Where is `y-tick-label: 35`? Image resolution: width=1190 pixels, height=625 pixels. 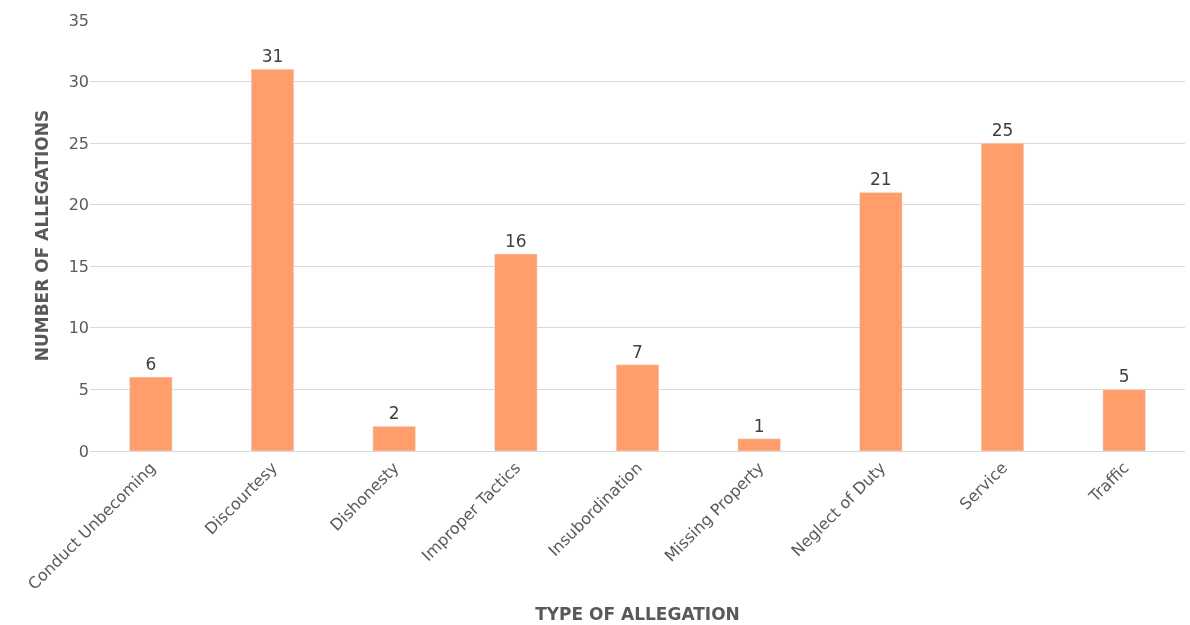 y-tick-label: 35 is located at coordinates (78, 20).